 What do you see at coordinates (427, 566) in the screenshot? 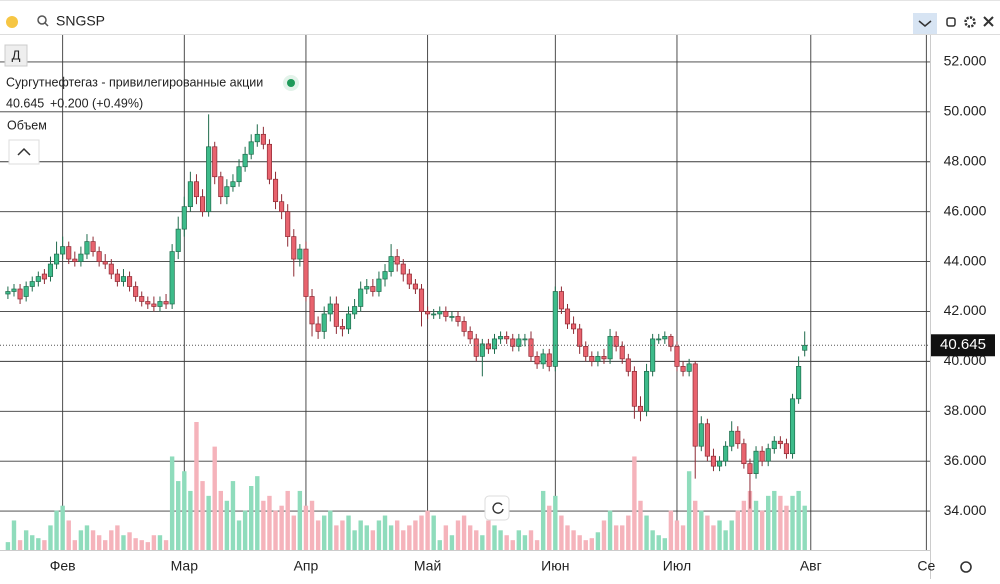
I see `x-tick-label: Май` at bounding box center [427, 566].